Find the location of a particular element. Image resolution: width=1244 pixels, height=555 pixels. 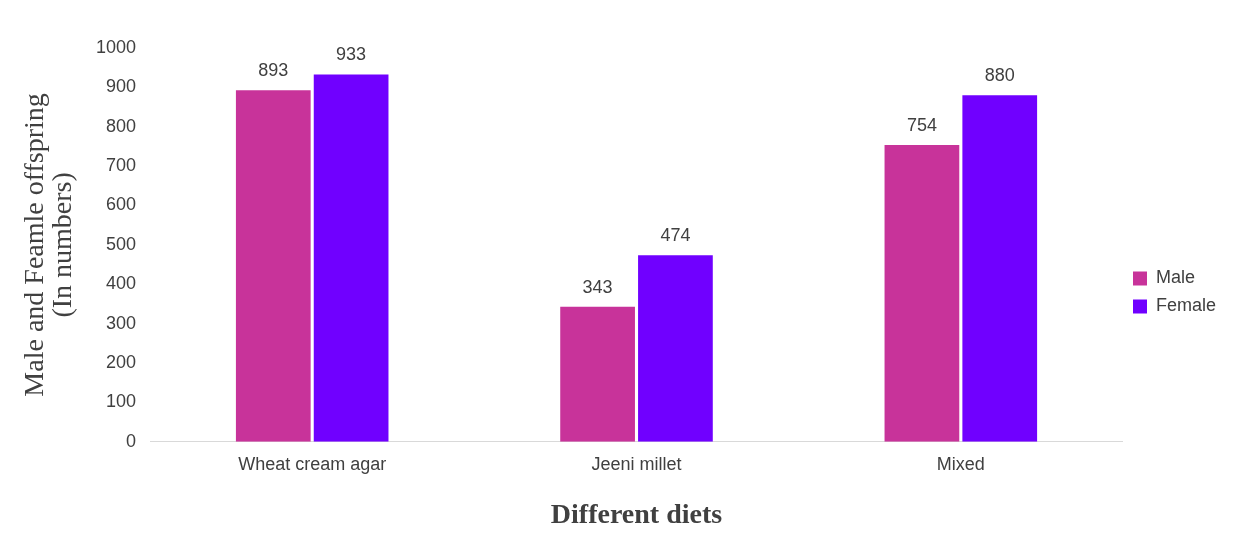

data-label: 474 is located at coordinates (675, 235).